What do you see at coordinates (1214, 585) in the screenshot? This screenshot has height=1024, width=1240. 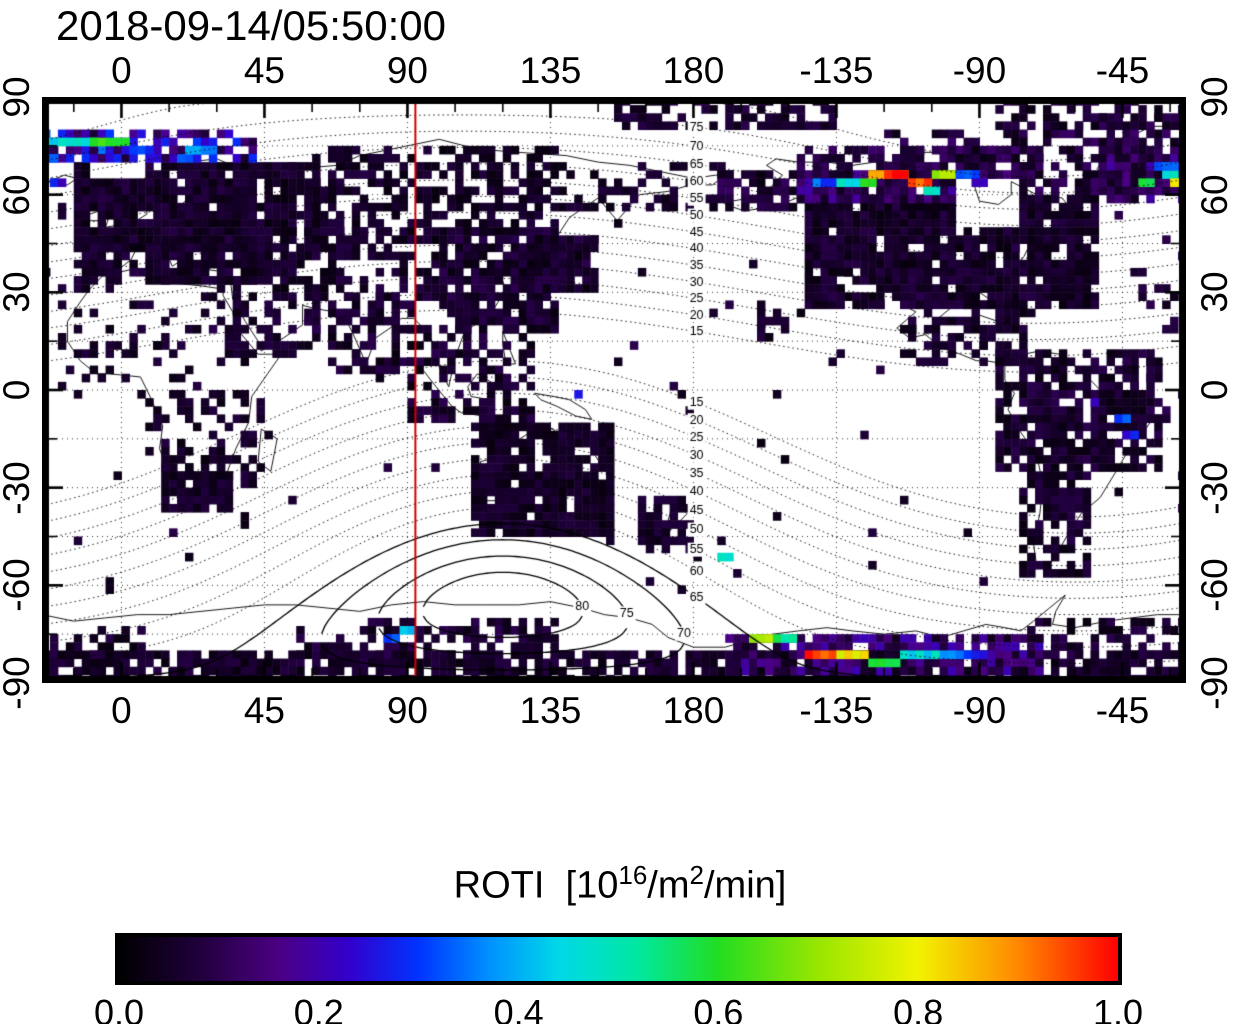 I see `lat-tick-label-right--60: -60` at bounding box center [1214, 585].